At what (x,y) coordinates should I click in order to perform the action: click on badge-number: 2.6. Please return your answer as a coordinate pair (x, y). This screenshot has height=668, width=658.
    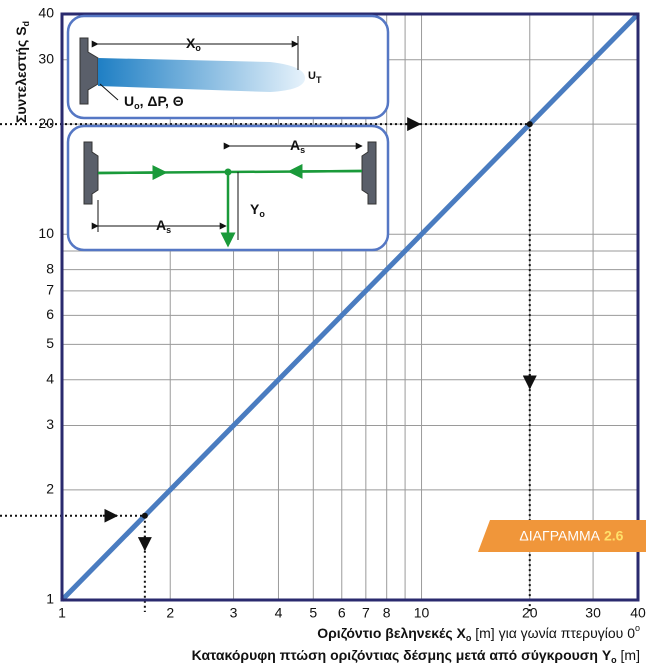
    Looking at the image, I should click on (614, 536).